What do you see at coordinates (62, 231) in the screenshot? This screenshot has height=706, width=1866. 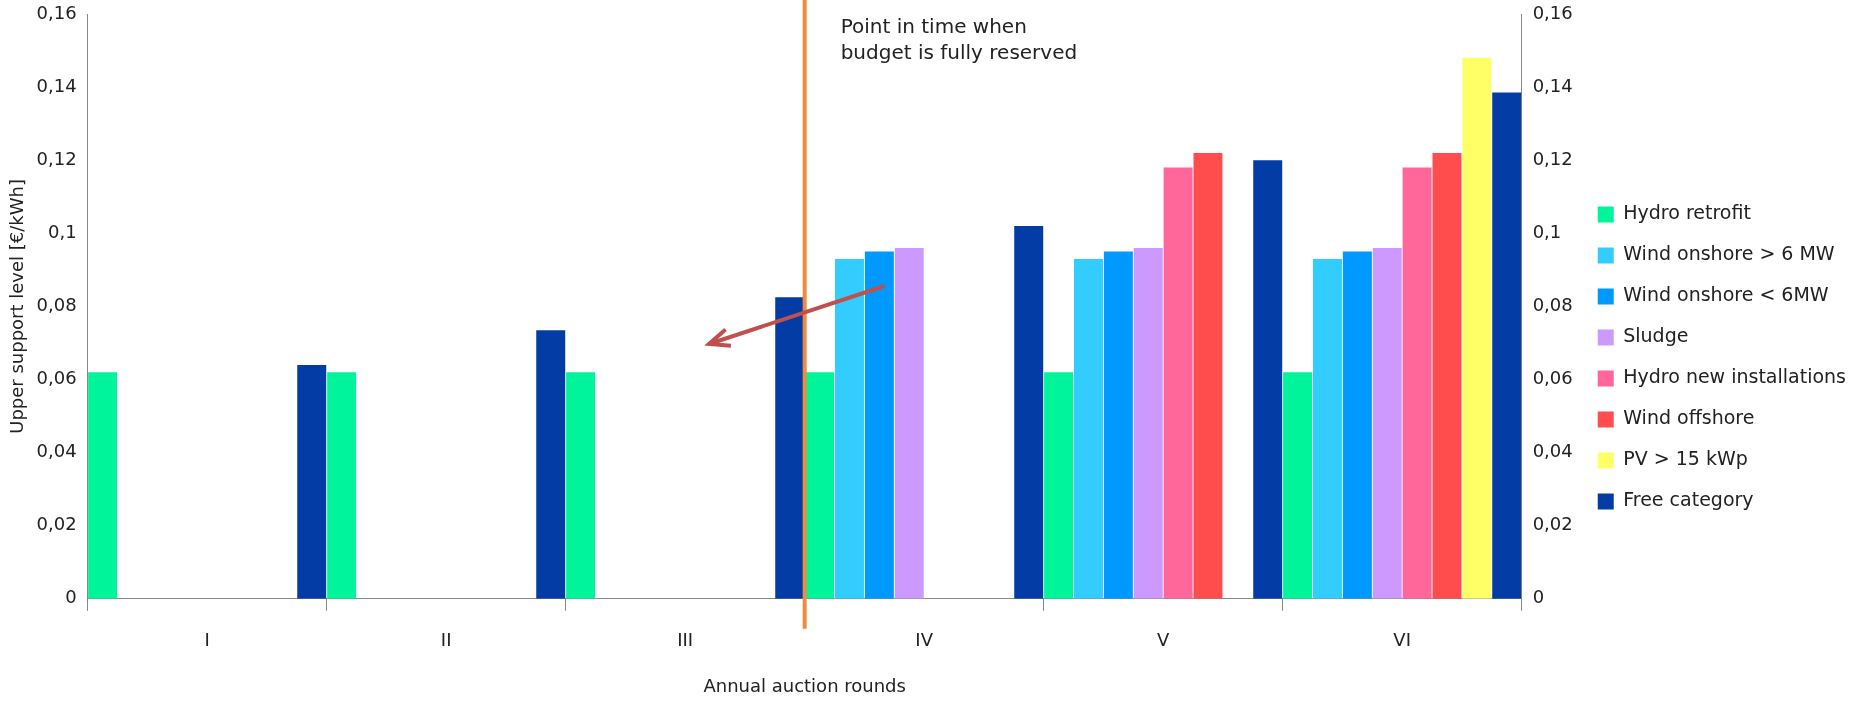 I see `y-tick-label: 0,1` at bounding box center [62, 231].